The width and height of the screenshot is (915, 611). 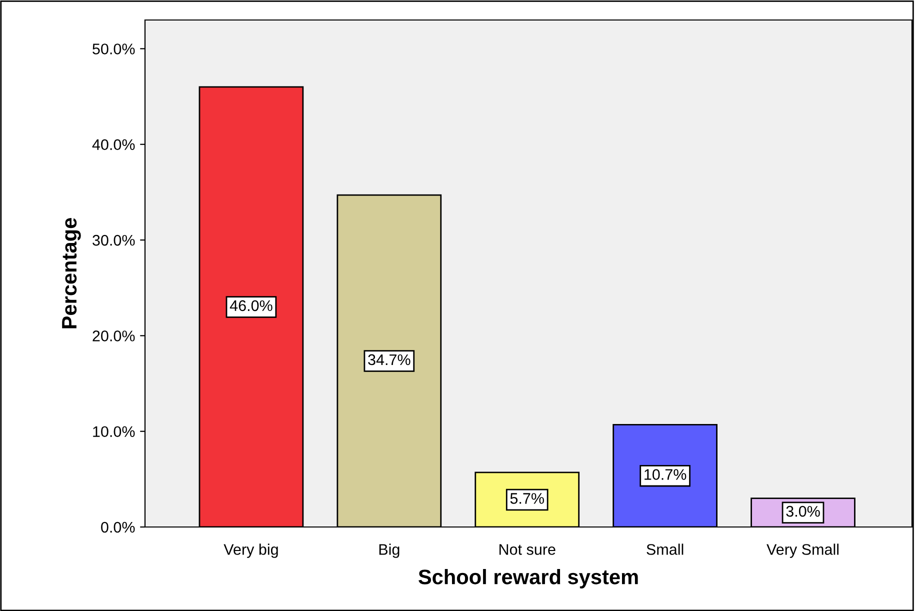 What do you see at coordinates (251, 306) in the screenshot?
I see `data-label: 46.0%` at bounding box center [251, 306].